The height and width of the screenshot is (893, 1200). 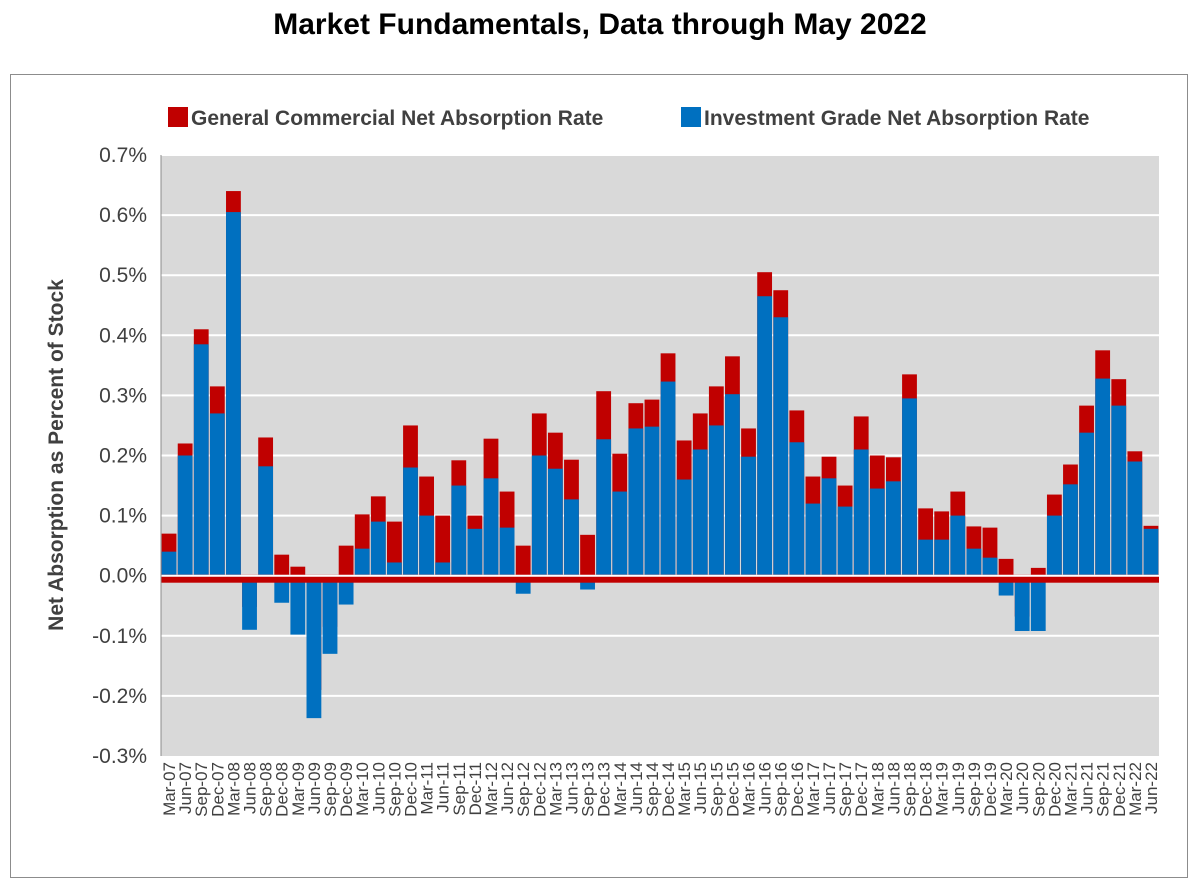 I want to click on x-tick-label: Dec-19, so click(x=990, y=789).